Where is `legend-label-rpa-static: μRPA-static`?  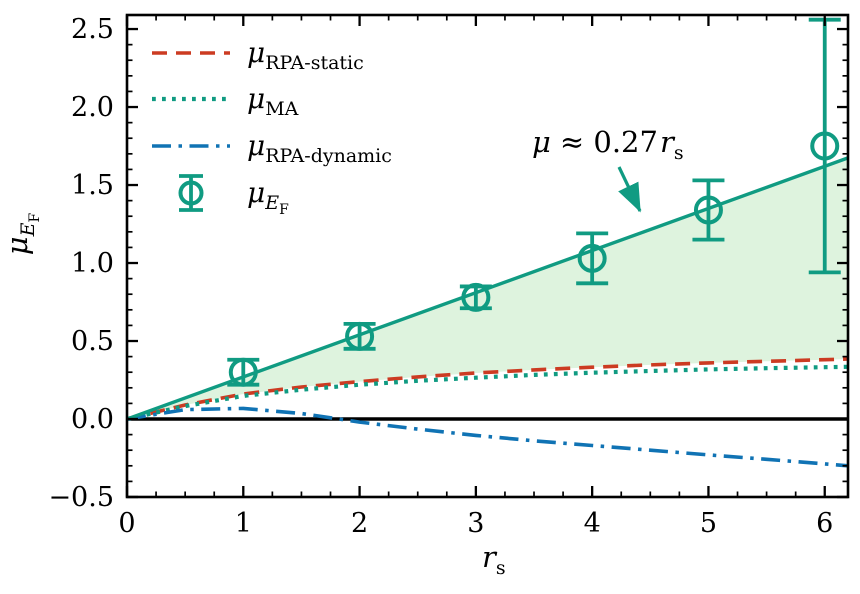
legend-label-rpa-static: μRPA-static is located at coordinates (305, 55).